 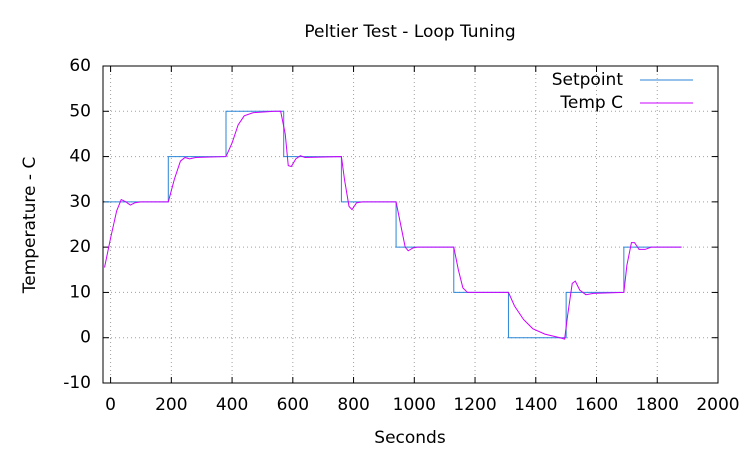 I want to click on x-tick-label: 1400, so click(x=535, y=405).